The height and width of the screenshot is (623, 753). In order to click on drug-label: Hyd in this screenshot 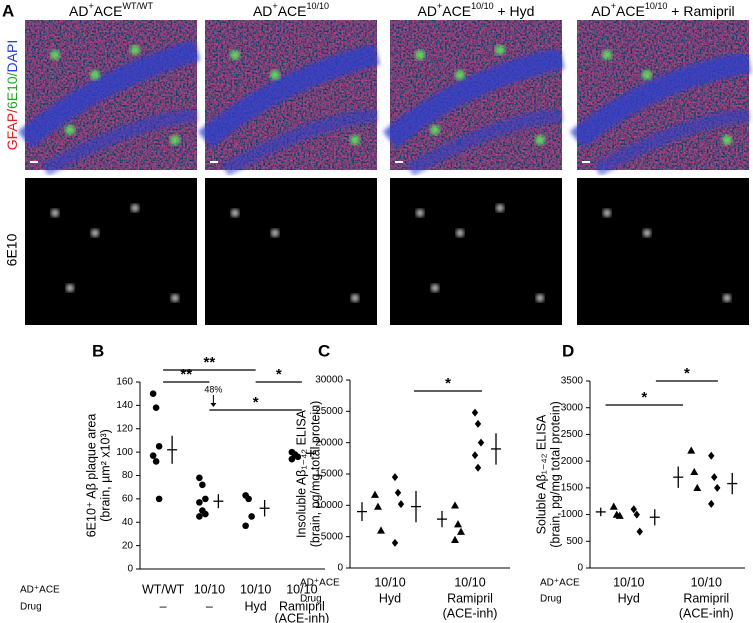, I will do `click(390, 598)`.